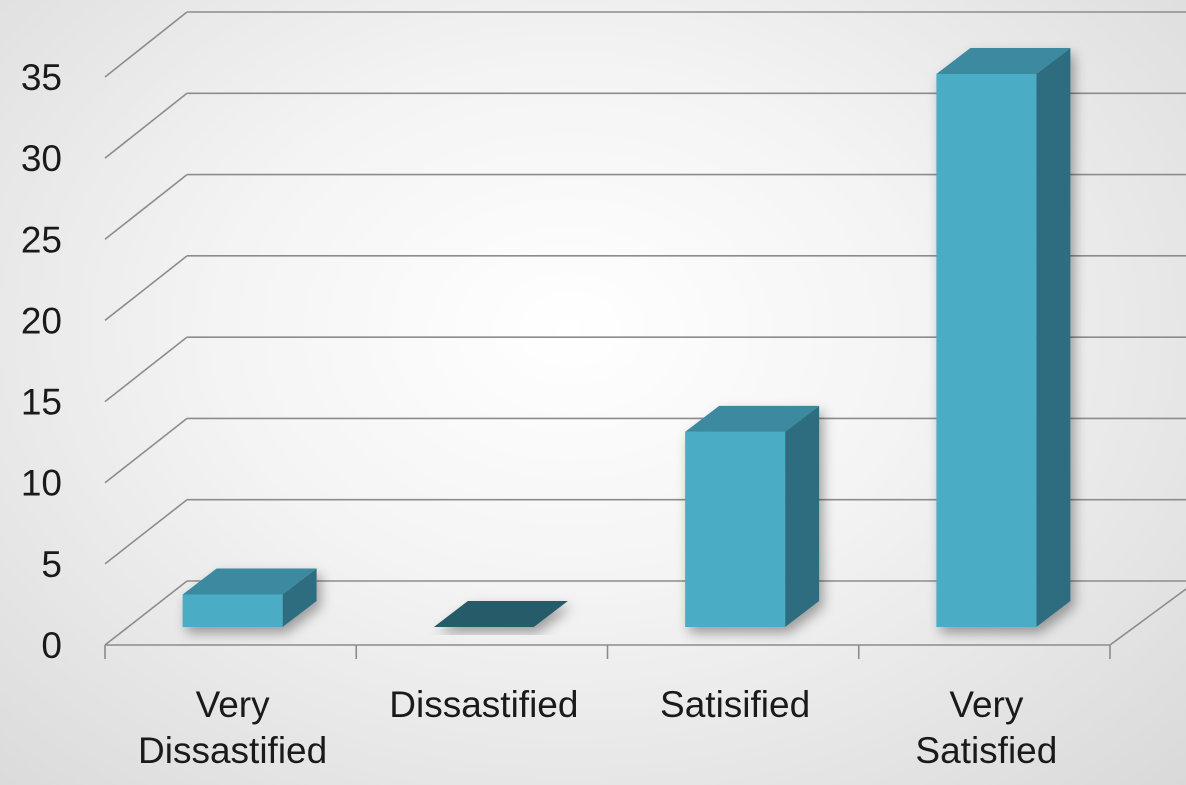 This screenshot has height=785, width=1186. Describe the element at coordinates (41, 158) in the screenshot. I see `y-tick-label: 30` at that location.